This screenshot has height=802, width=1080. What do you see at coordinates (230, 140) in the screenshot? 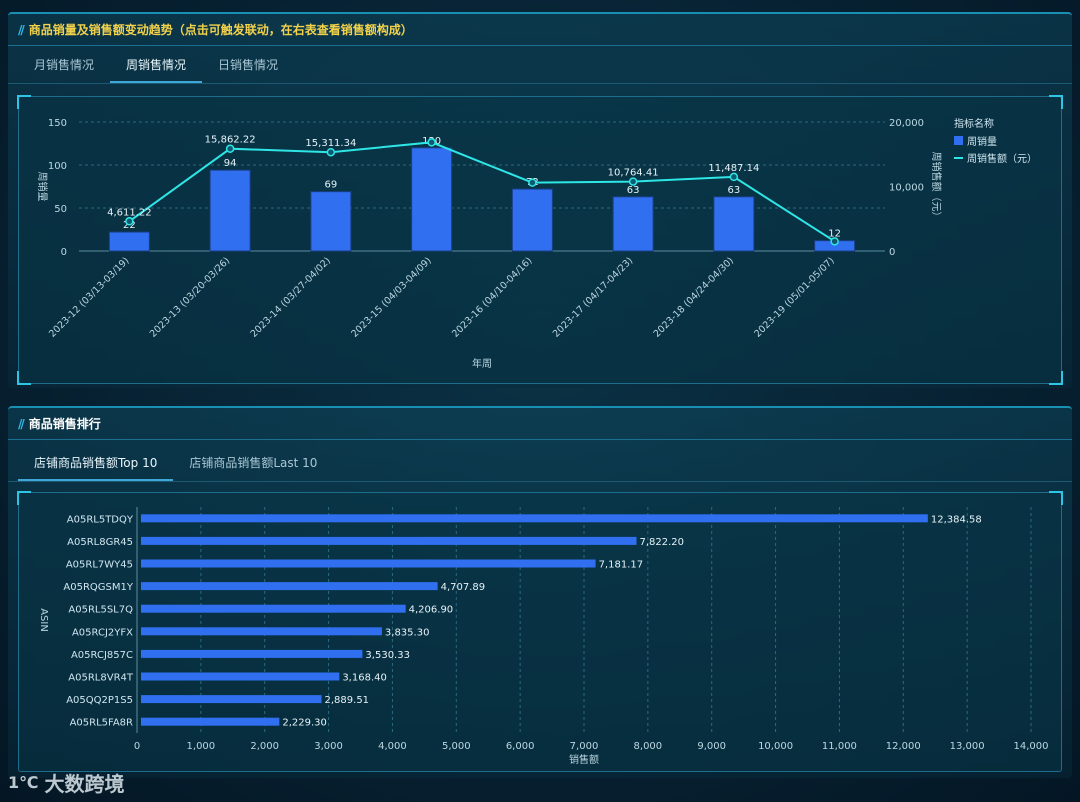
I see `line-value-label: 15,862.22` at bounding box center [230, 140].